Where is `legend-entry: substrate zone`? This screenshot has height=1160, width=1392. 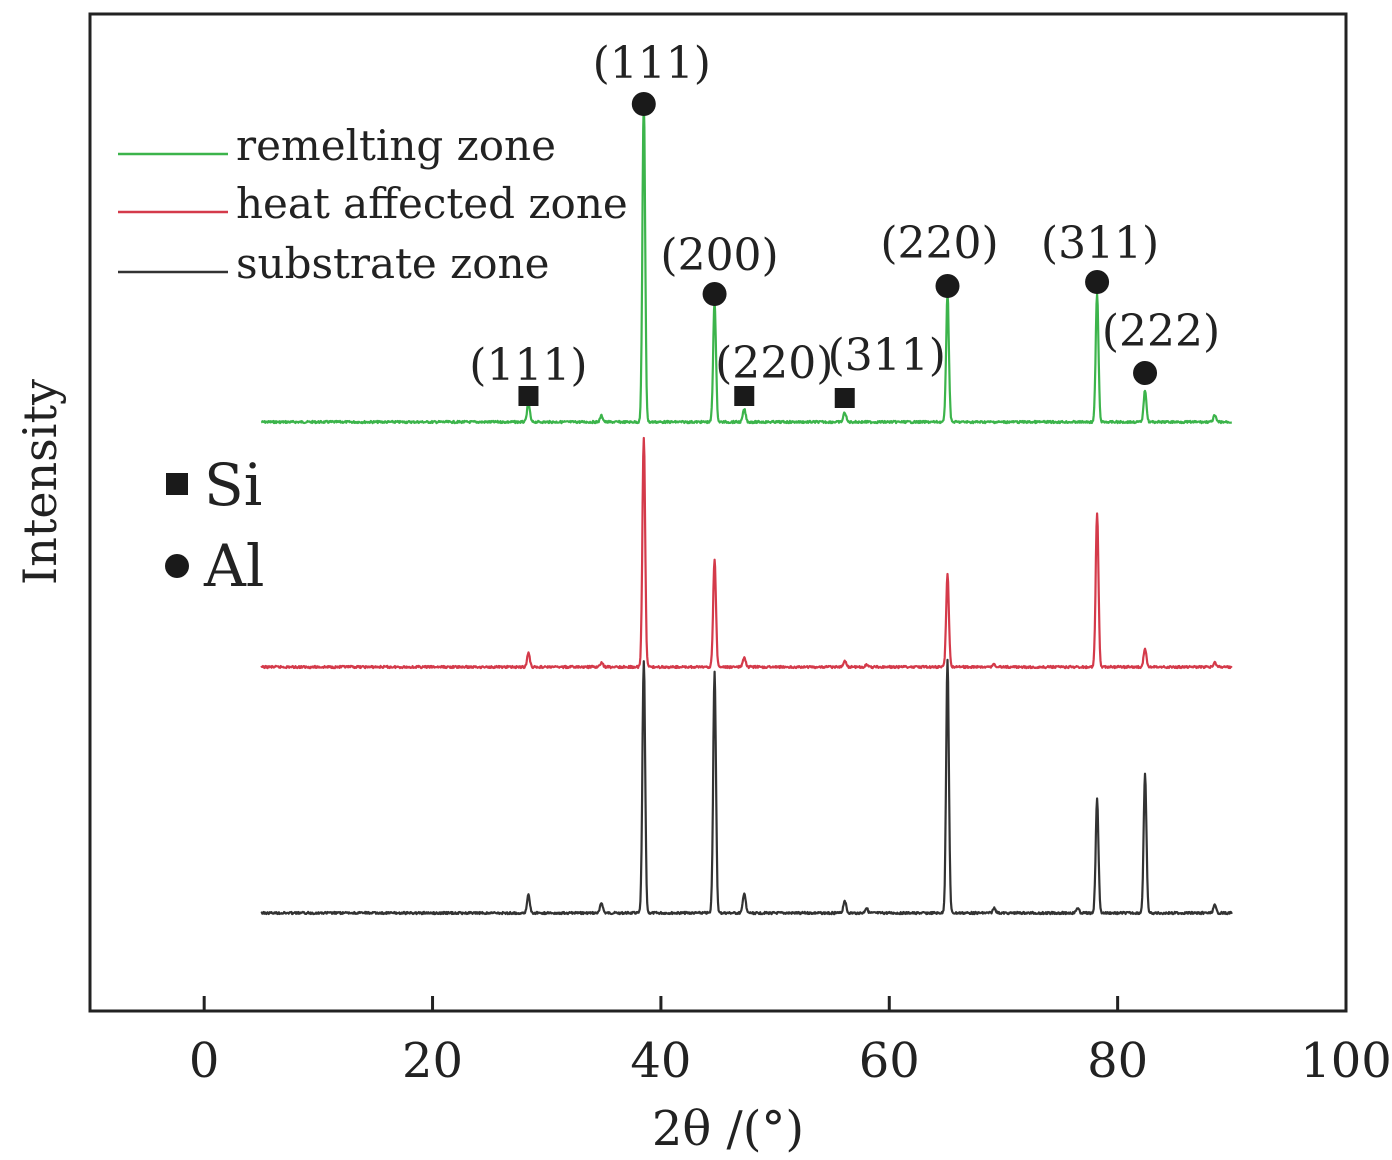 legend-entry: substrate zone is located at coordinates (392, 263).